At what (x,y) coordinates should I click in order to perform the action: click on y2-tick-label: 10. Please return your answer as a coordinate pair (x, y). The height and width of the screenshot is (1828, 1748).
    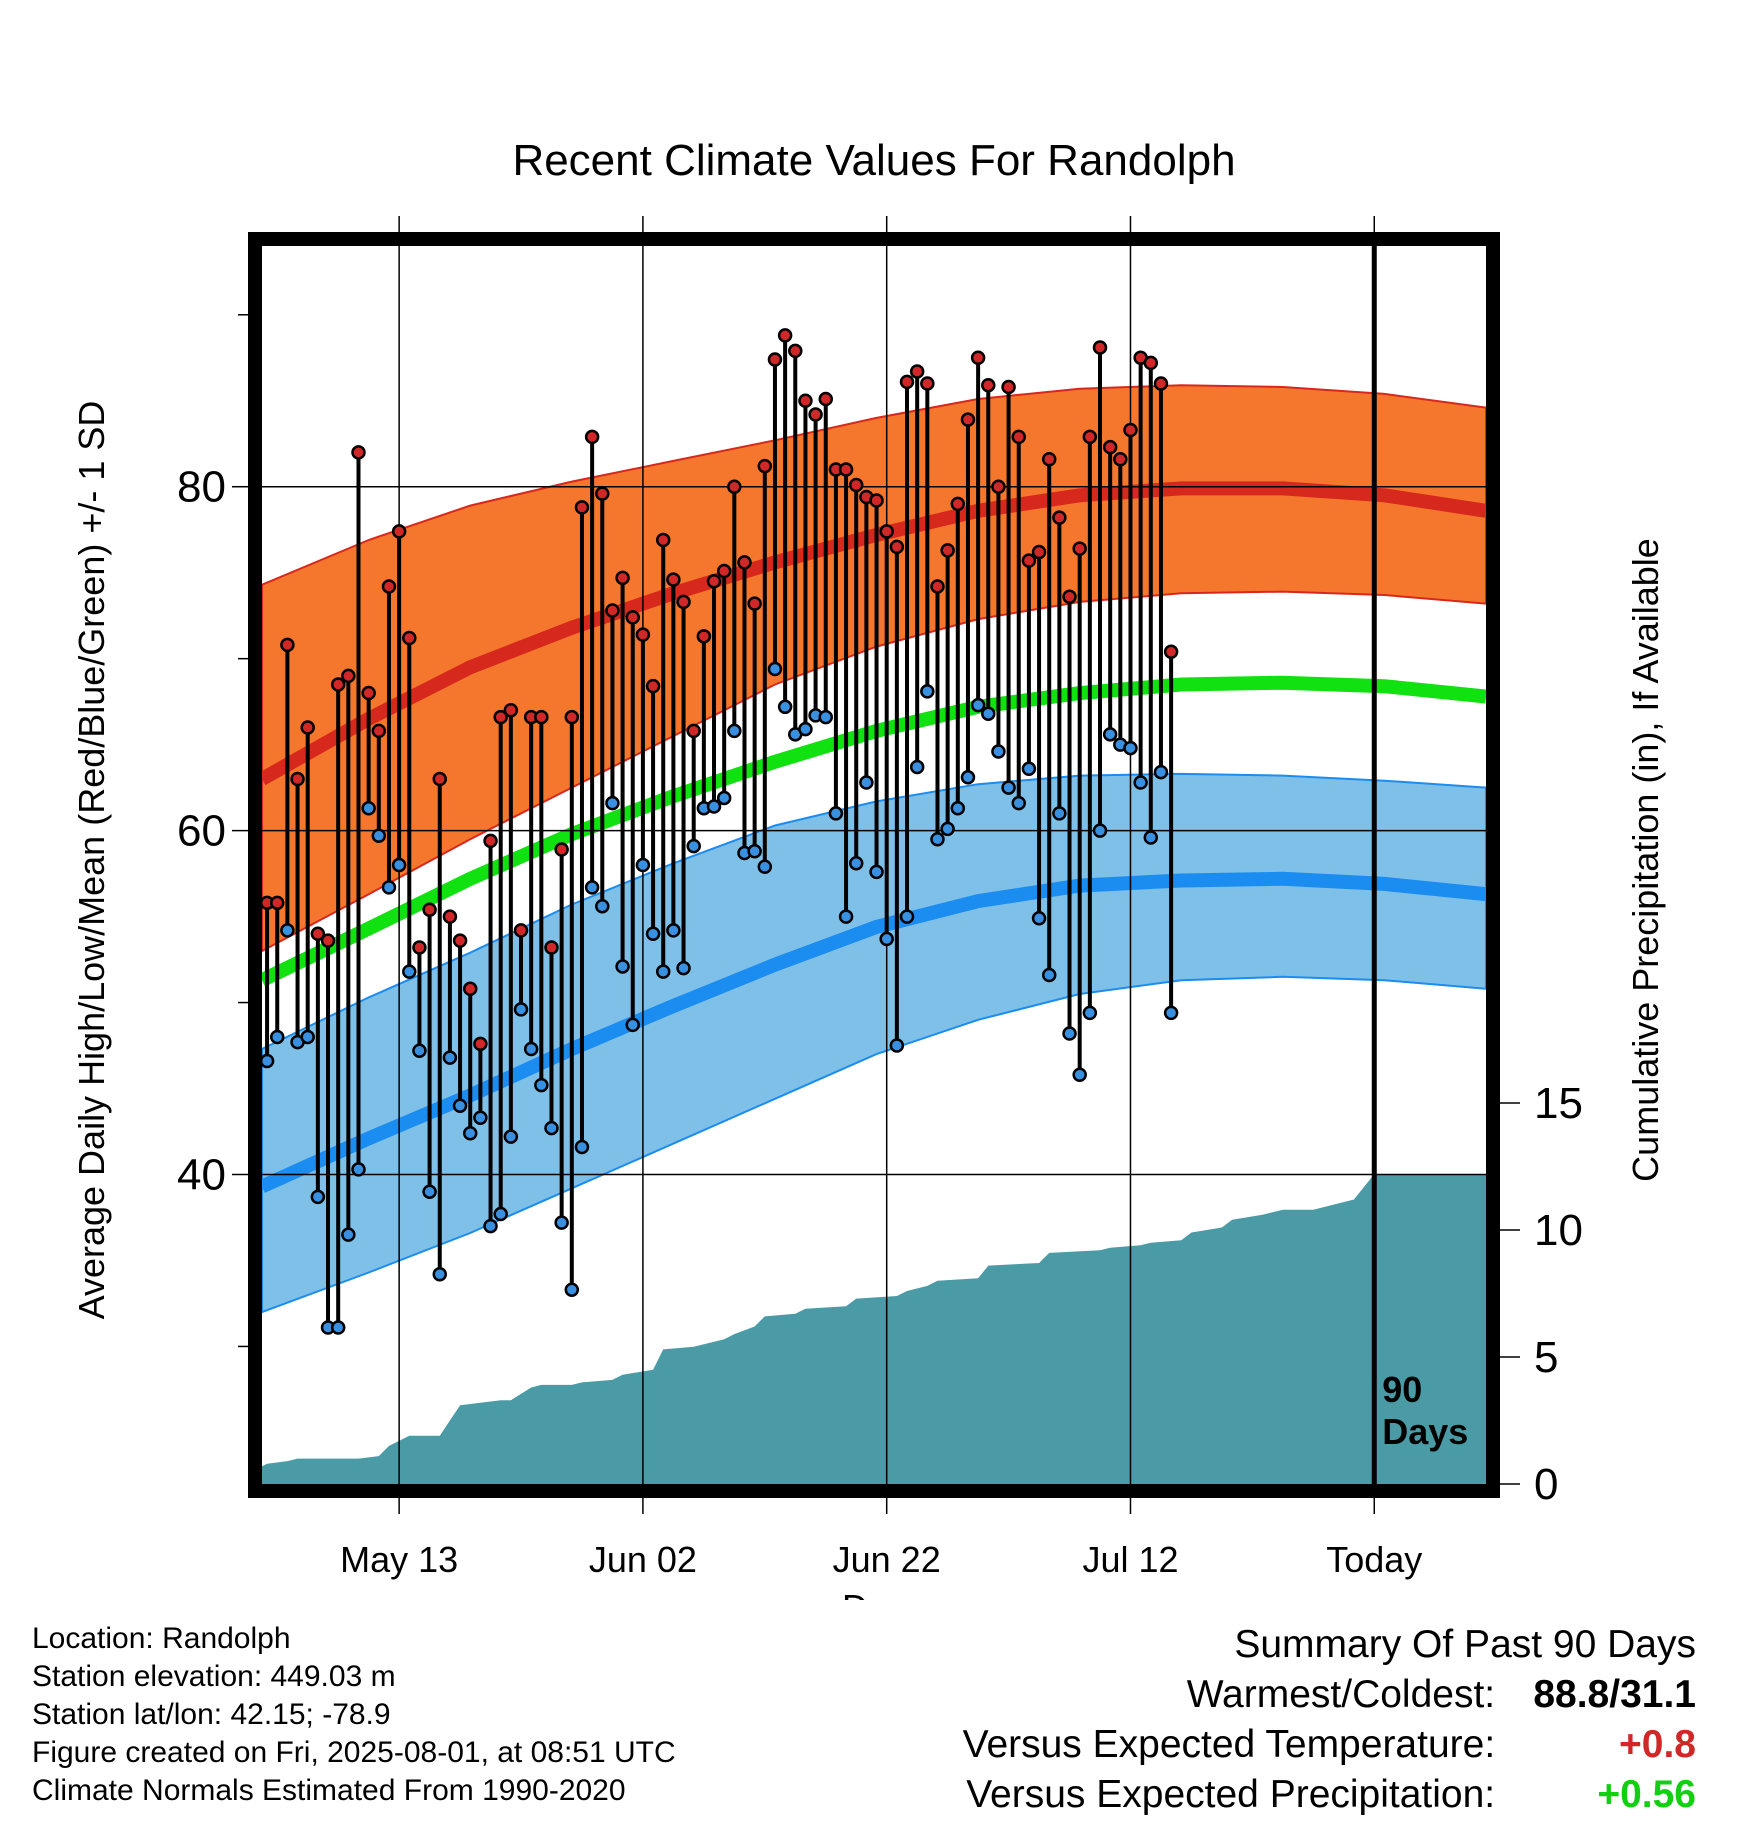
    Looking at the image, I should click on (1558, 1230).